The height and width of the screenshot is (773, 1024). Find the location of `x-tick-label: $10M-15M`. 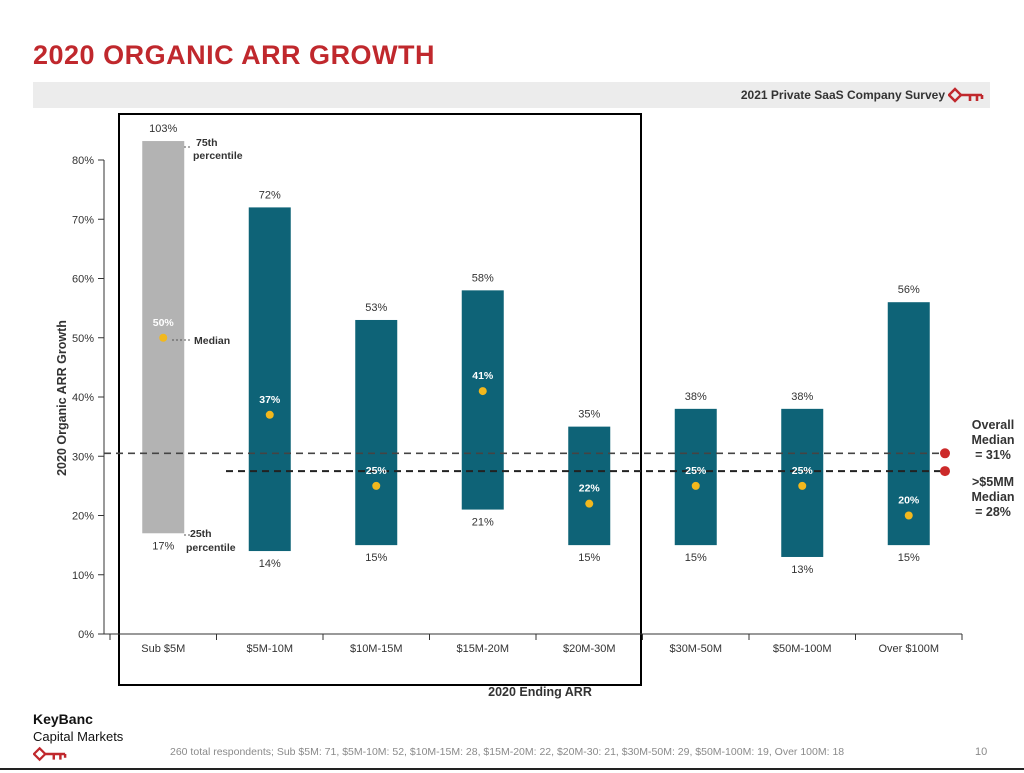

x-tick-label: $10M-15M is located at coordinates (376, 649).